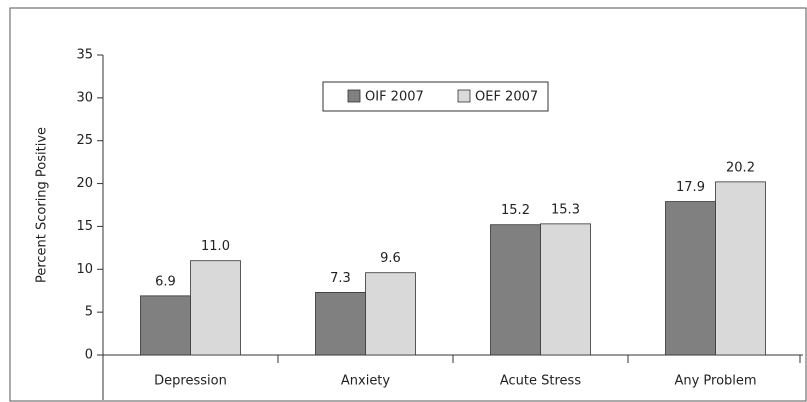 This screenshot has width=807, height=402. Describe the element at coordinates (84, 55) in the screenshot. I see `y-tick-label: 35` at that location.